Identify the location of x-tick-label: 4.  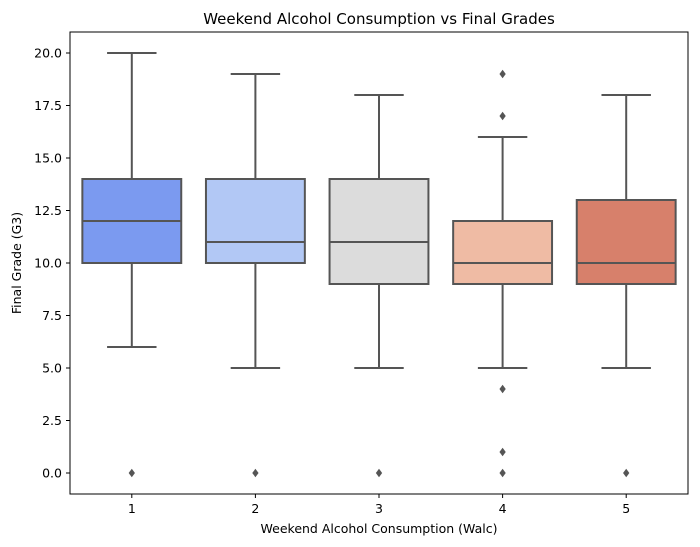
(503, 508).